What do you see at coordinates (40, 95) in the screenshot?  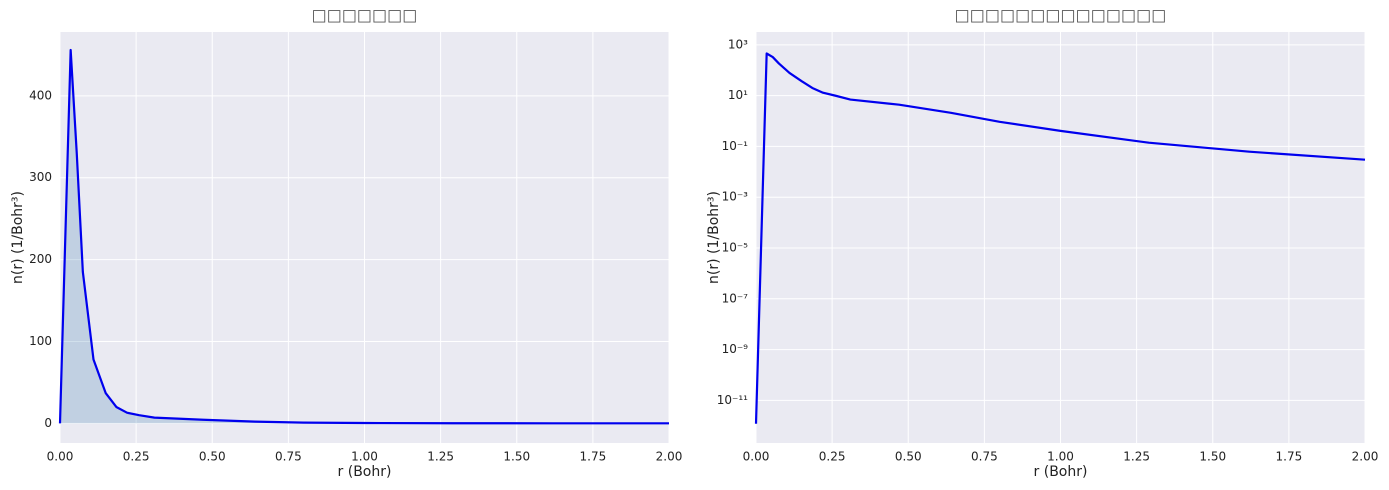 I see `y-tick-label: 400` at bounding box center [40, 95].